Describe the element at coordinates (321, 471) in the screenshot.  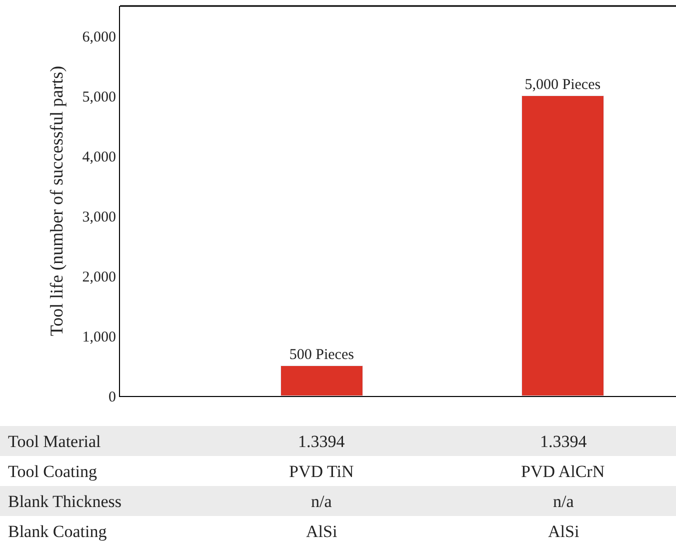
I see `text: PVD TiN` at that location.